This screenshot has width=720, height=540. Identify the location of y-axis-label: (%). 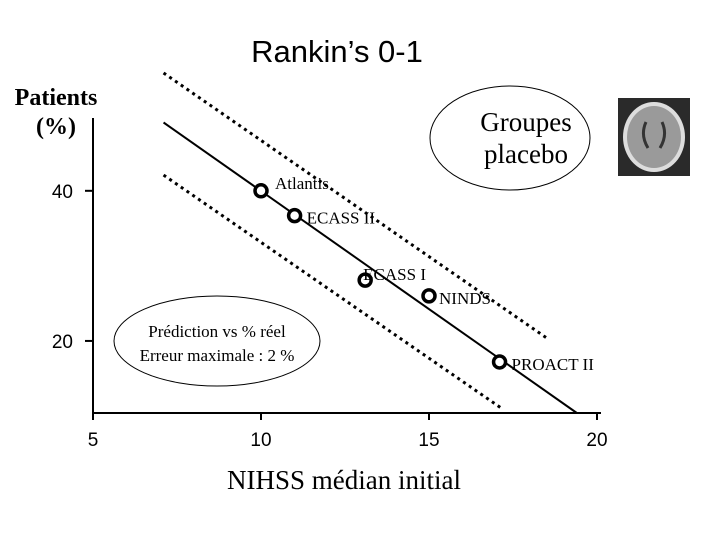
(56, 127).